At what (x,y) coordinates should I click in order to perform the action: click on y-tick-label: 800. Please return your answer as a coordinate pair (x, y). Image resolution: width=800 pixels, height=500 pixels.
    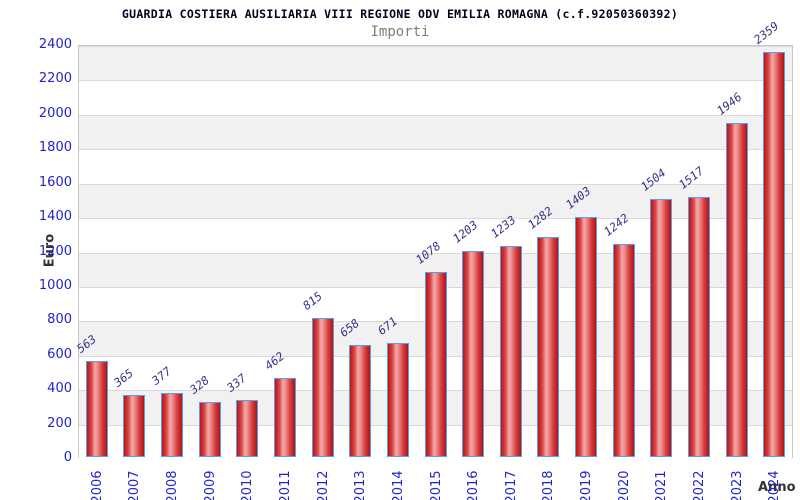
    Looking at the image, I should click on (59, 320).